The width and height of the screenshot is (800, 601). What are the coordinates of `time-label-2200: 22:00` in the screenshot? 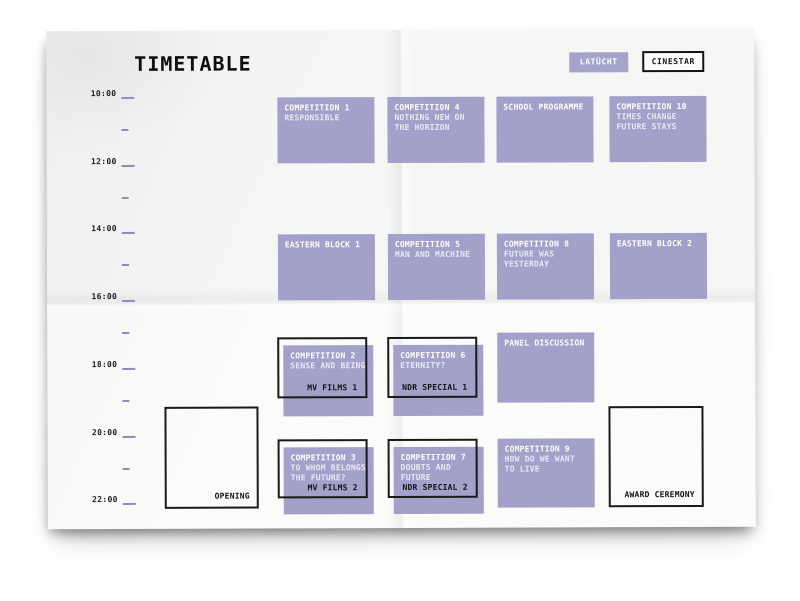 It's located at (105, 499).